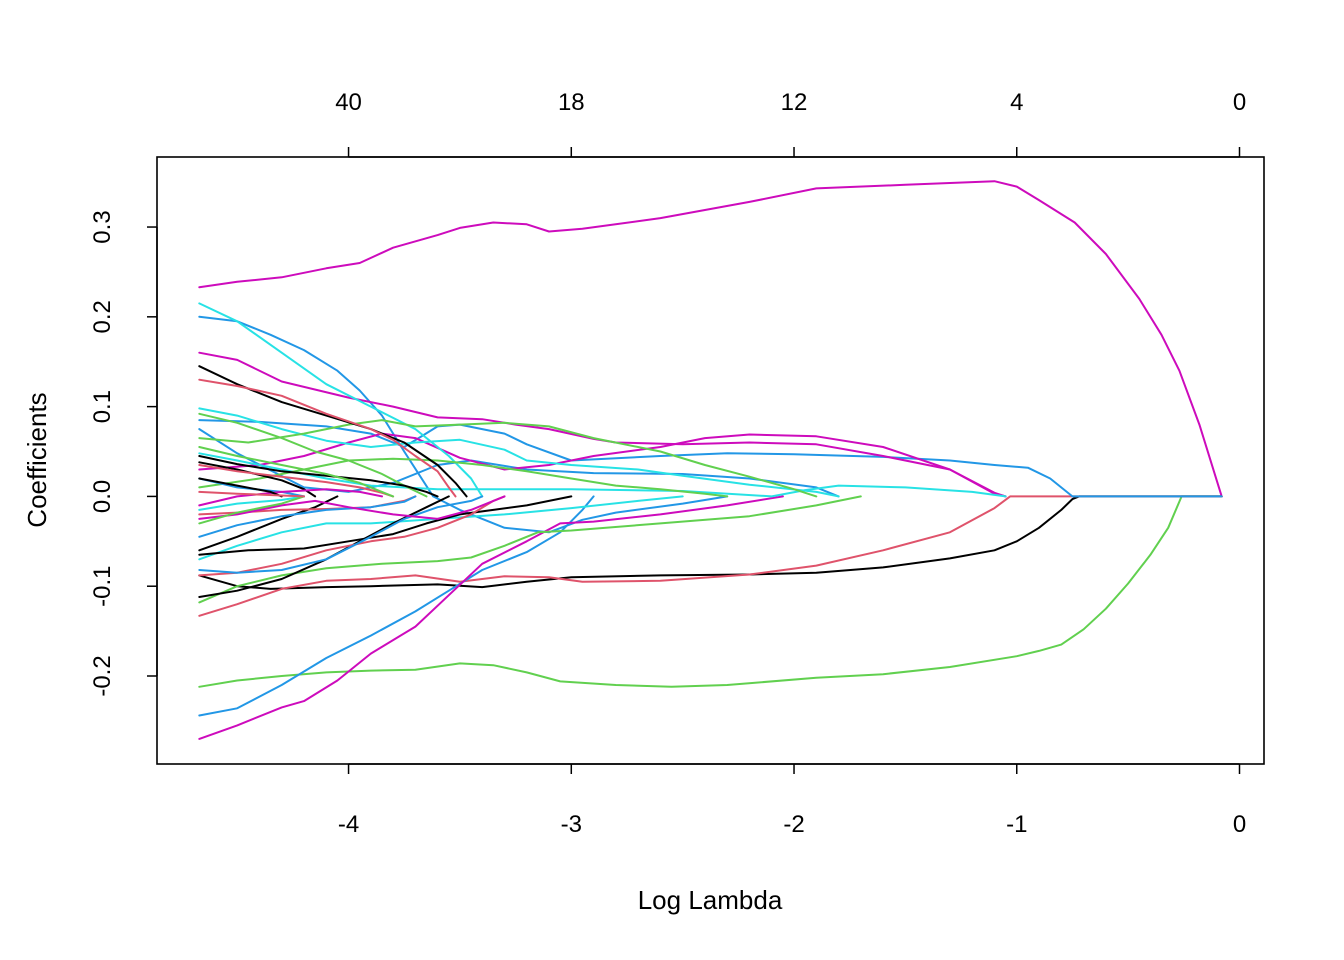  I want to click on y-tick-label: -0.1, so click(102, 586).